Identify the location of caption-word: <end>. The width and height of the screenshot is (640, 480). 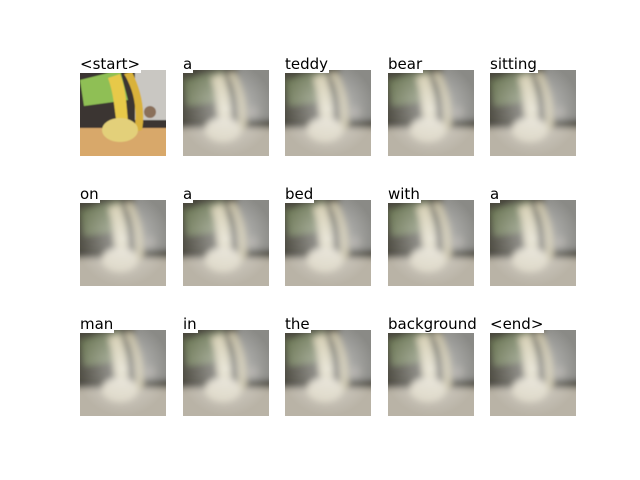
(517, 324).